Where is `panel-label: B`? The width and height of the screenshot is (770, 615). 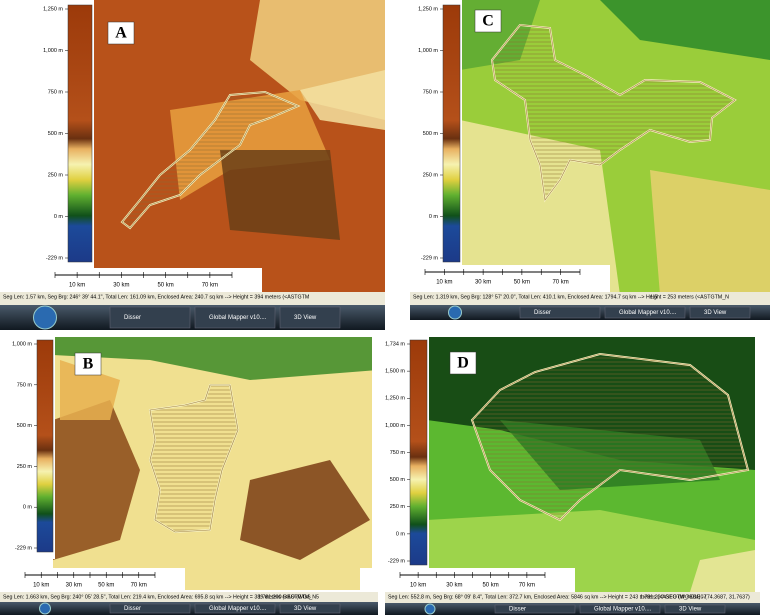 panel-label: B is located at coordinates (88, 364).